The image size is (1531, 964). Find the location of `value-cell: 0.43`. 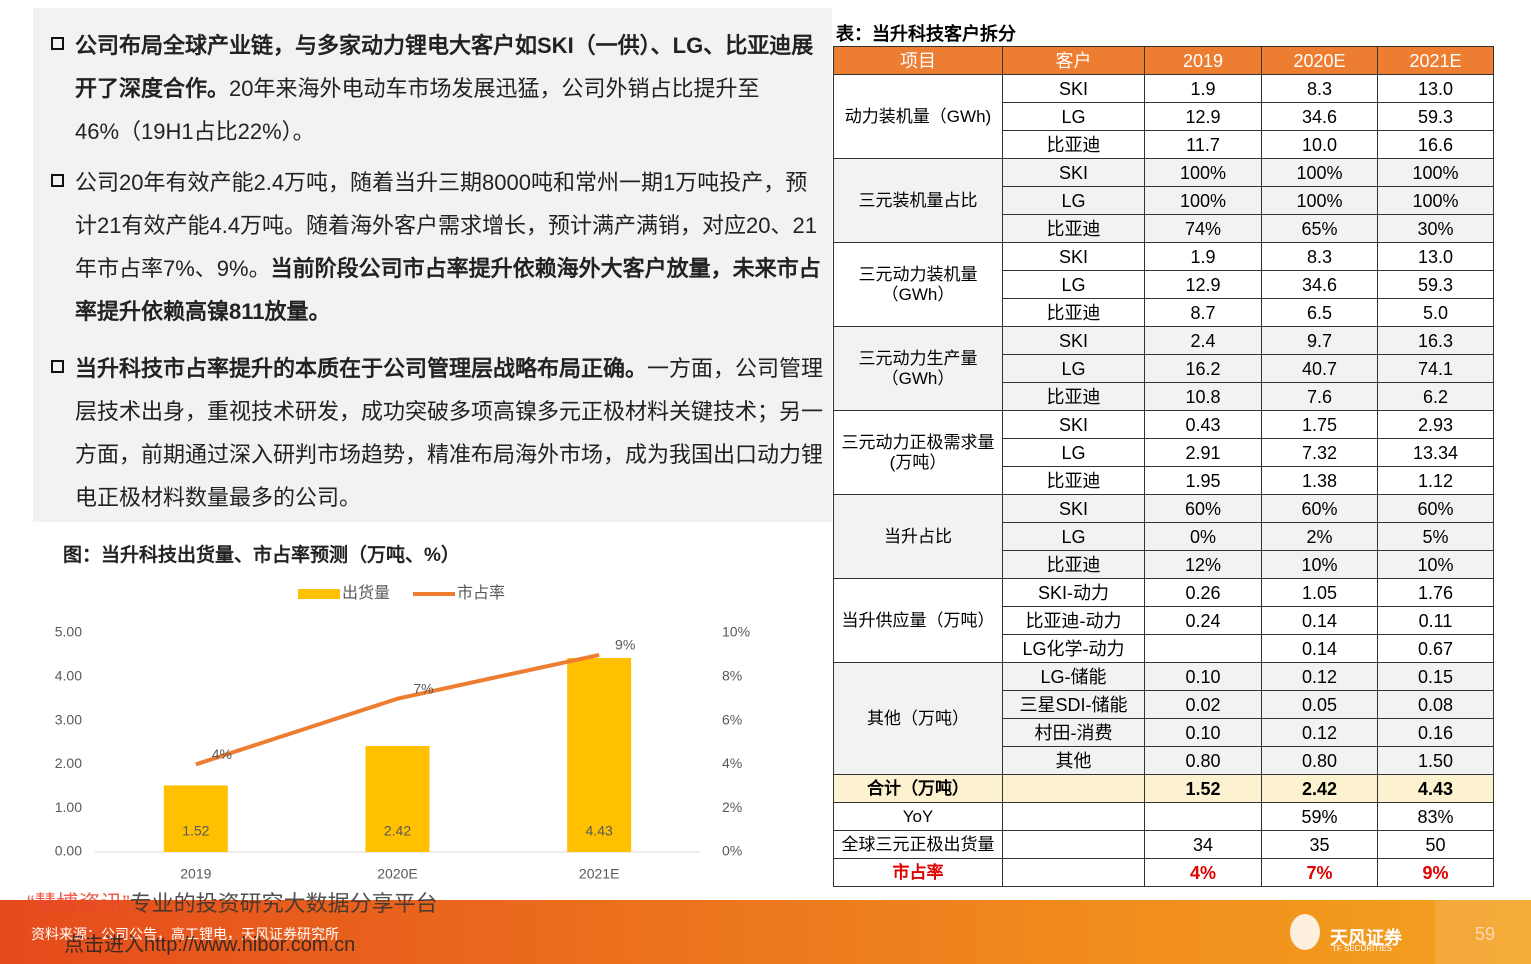

value-cell: 0.43 is located at coordinates (1203, 424).